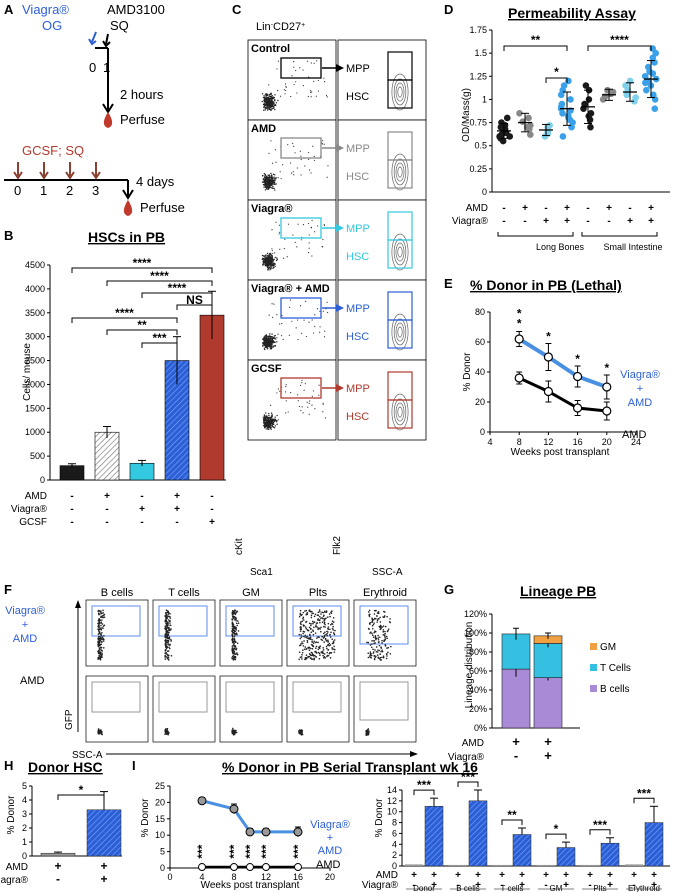 The height and width of the screenshot is (892, 676). Describe the element at coordinates (266, 877) in the screenshot. I see `i-xtick: 12` at that location.